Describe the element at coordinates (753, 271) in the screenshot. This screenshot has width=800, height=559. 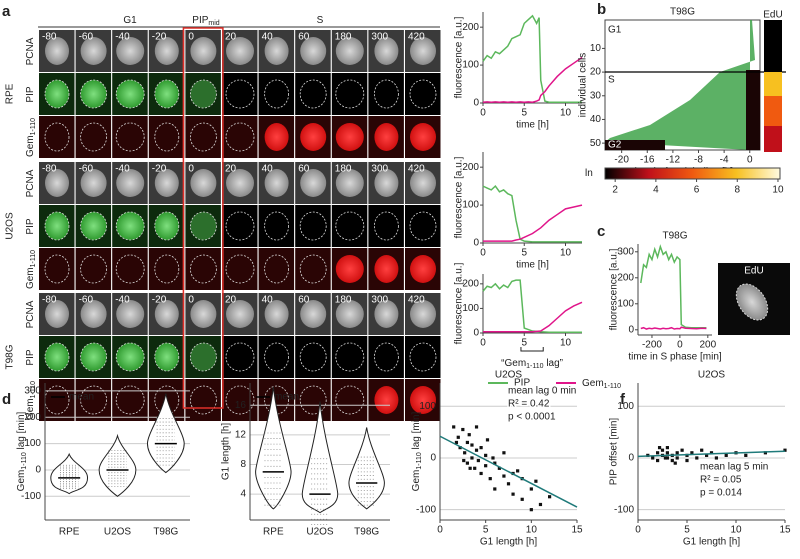
I see `image-label: EdU` at that location.